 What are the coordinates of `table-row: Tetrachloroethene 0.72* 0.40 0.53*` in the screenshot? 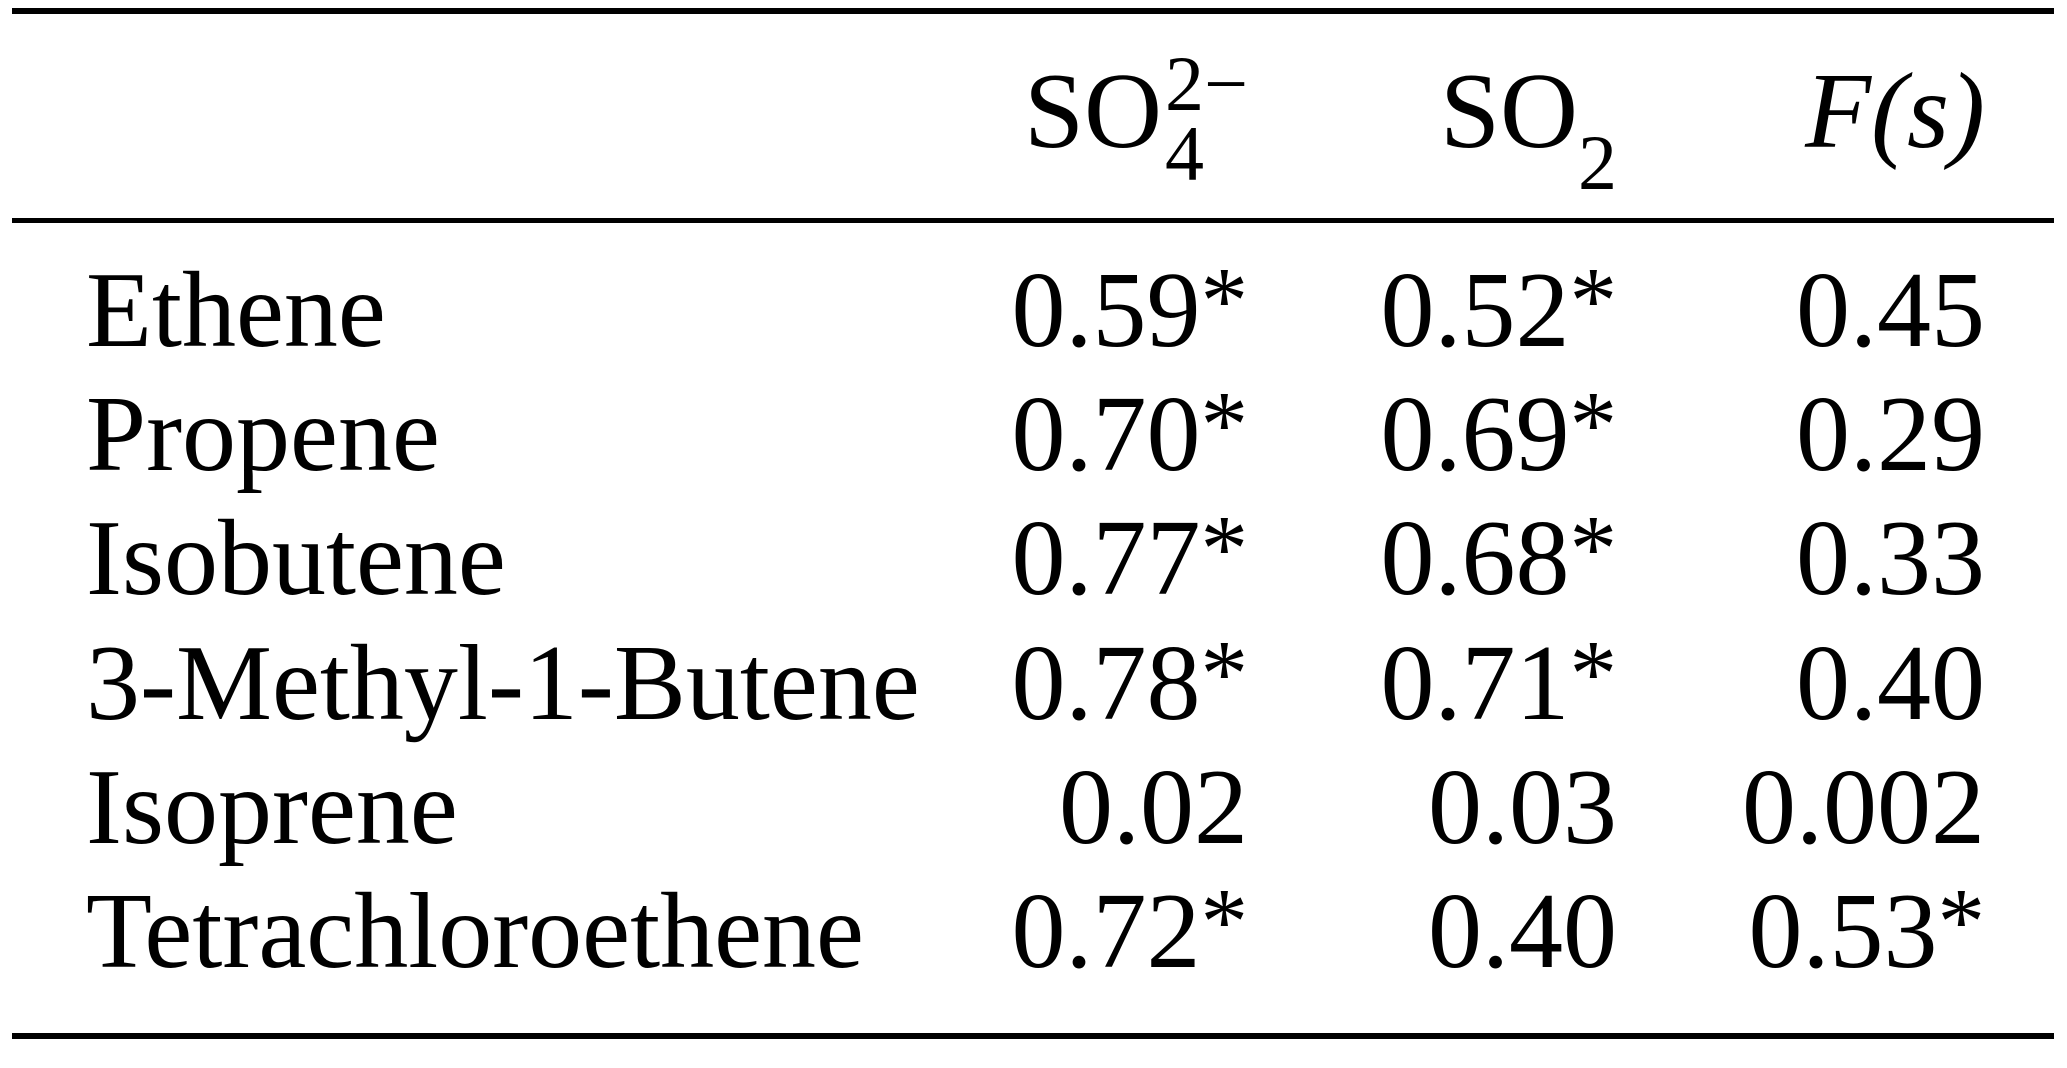 It's located at (1033, 932).